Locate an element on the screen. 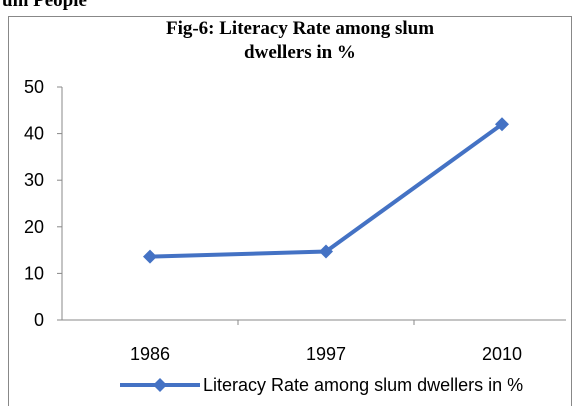 This screenshot has width=580, height=406. y-tick-label: 40 is located at coordinates (34, 134).